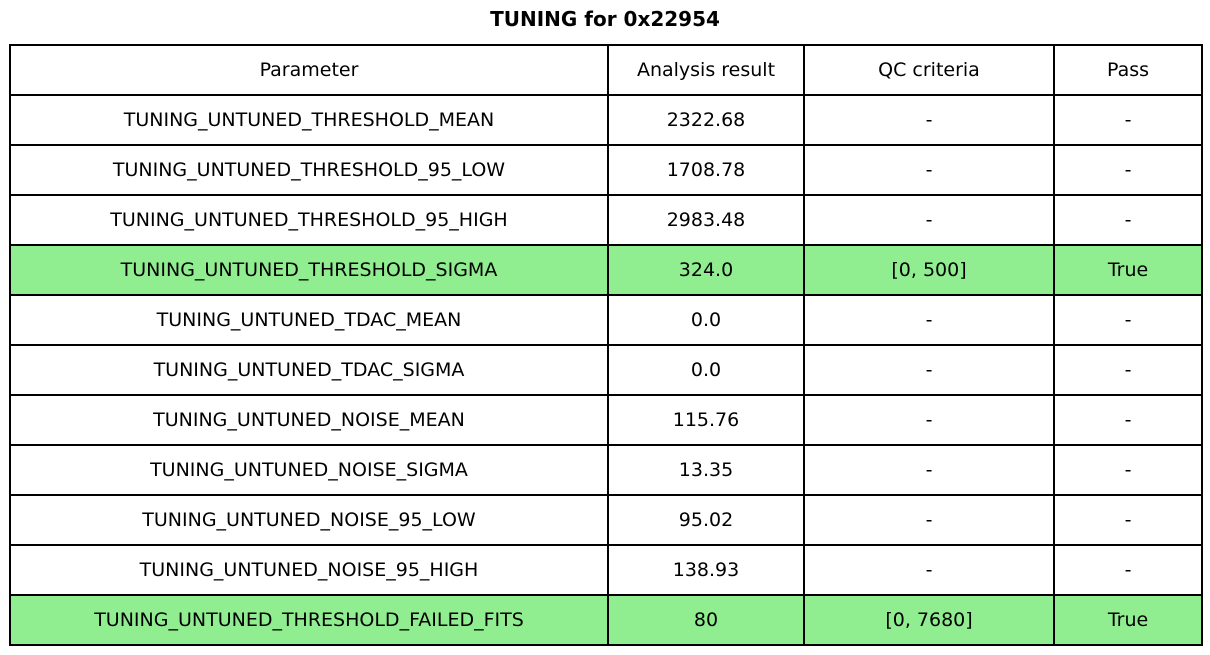 The height and width of the screenshot is (655, 1210). What do you see at coordinates (929, 620) in the screenshot?
I see `qc-criteria-cell: [0, 7680]` at bounding box center [929, 620].